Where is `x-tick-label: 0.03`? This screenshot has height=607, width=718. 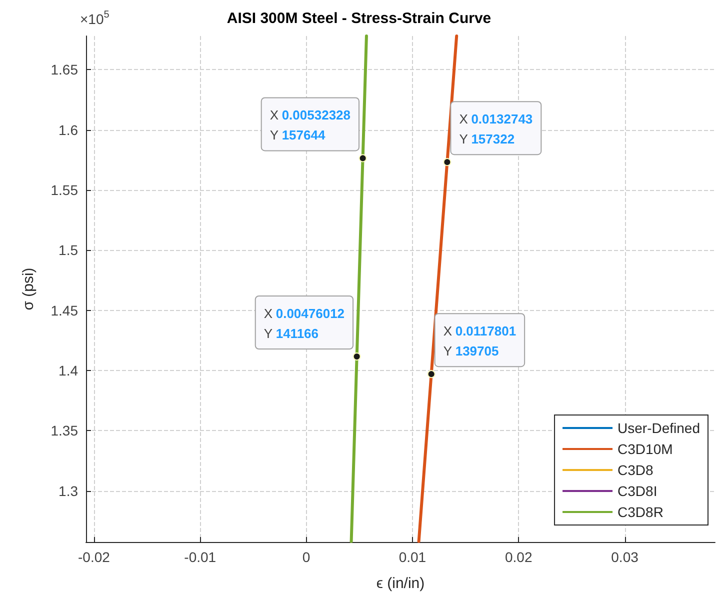 x-tick-label: 0.03 is located at coordinates (625, 557).